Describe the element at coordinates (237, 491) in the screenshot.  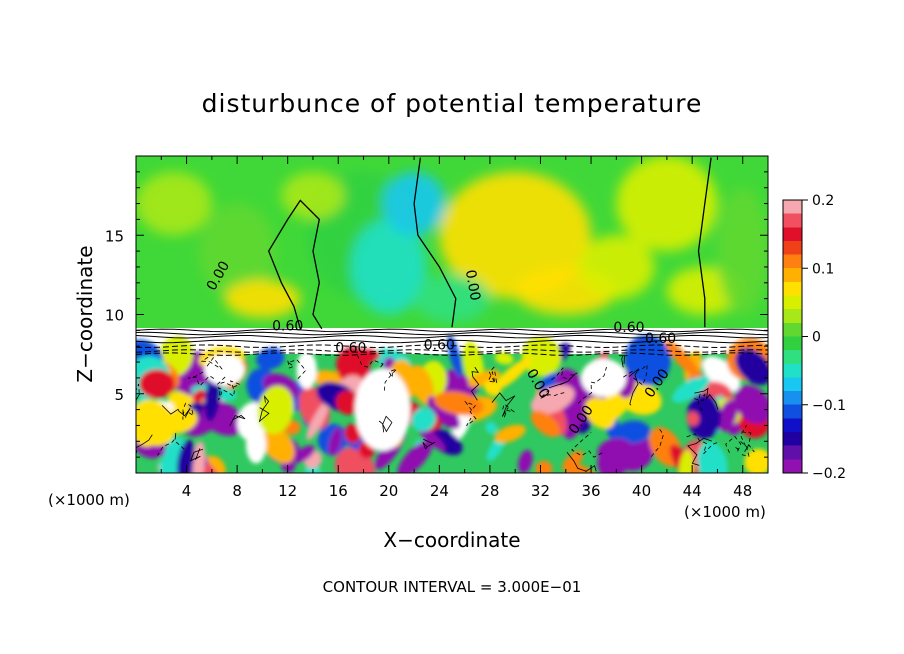
I see `x-tick-label: 8` at that location.